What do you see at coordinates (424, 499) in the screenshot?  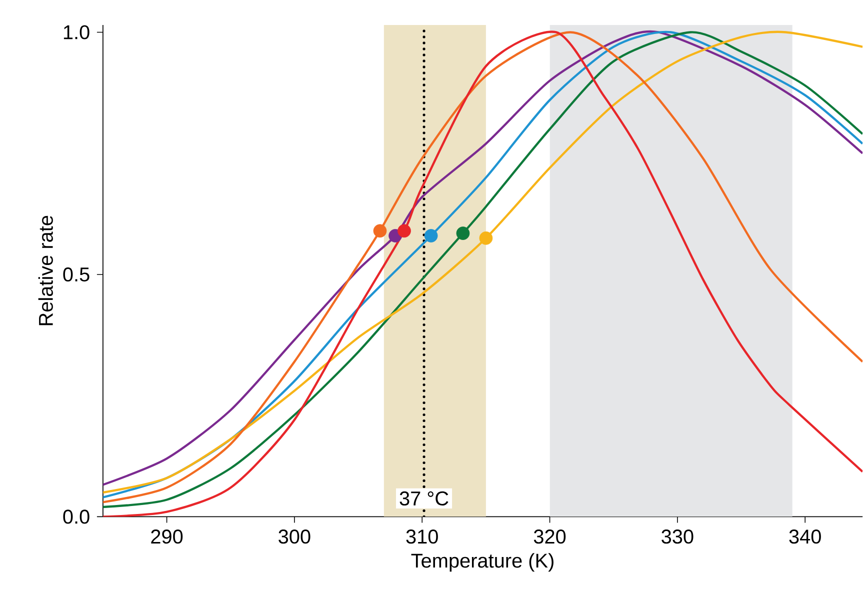 I see `ref-line-label: 37 °C` at bounding box center [424, 499].